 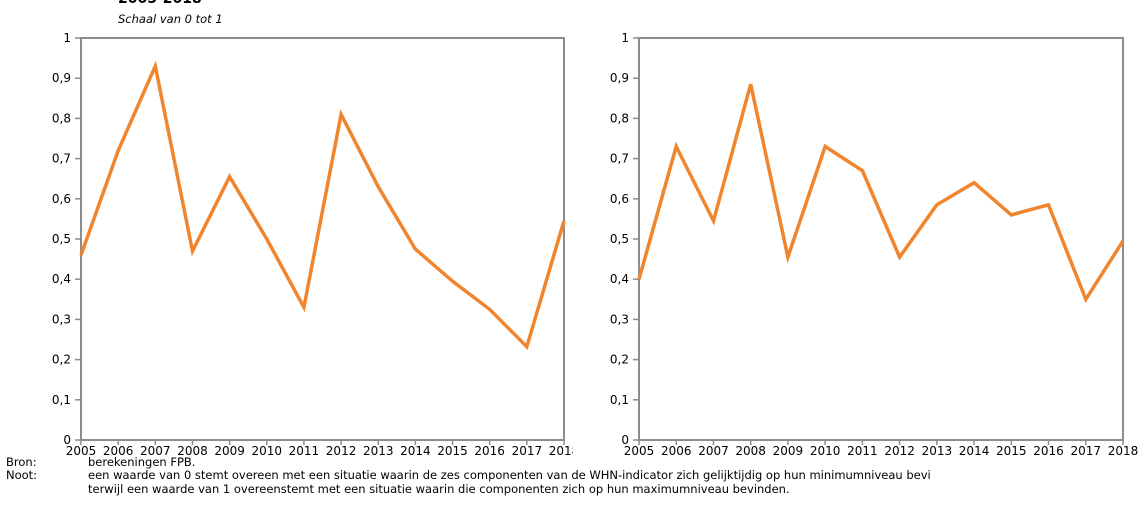 I want to click on chart-title: 2005-2018, so click(x=160, y=3).